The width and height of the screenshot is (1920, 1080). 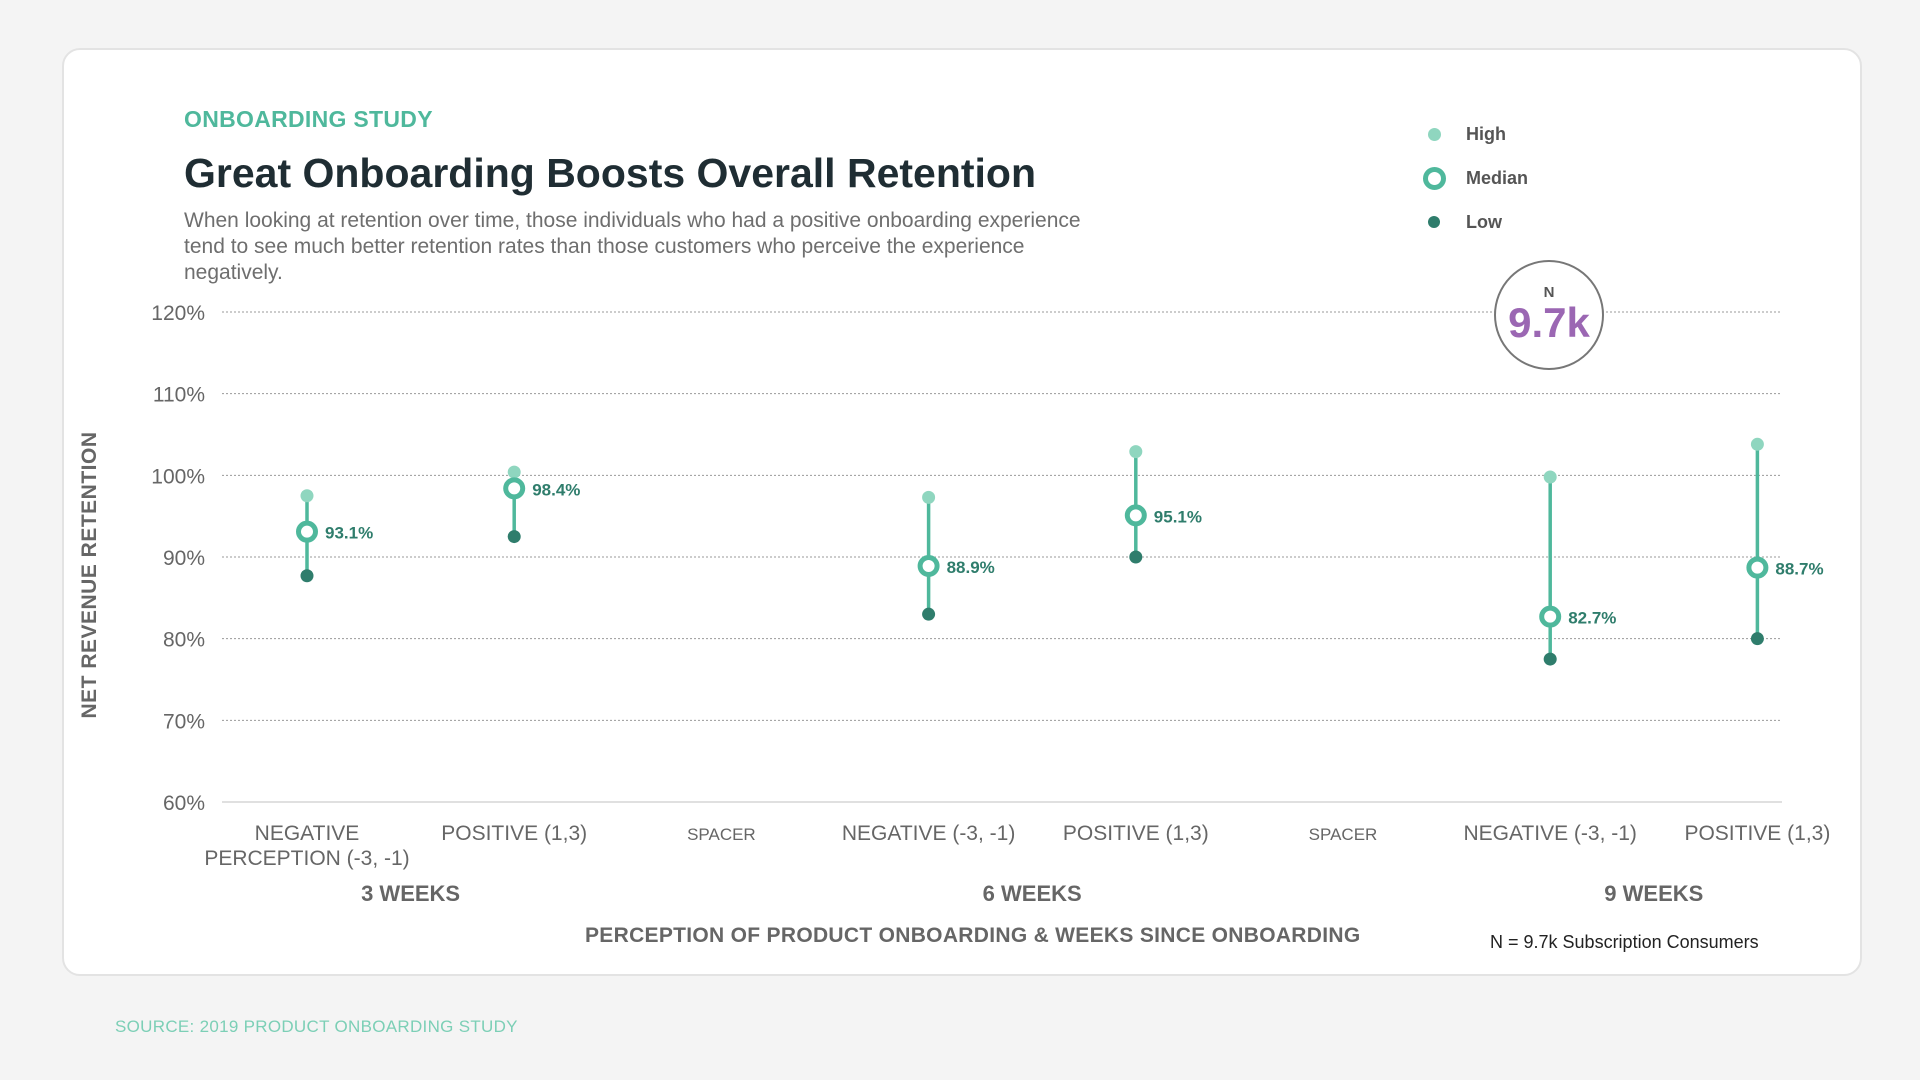 I want to click on legend-label-high: High, so click(x=1486, y=133).